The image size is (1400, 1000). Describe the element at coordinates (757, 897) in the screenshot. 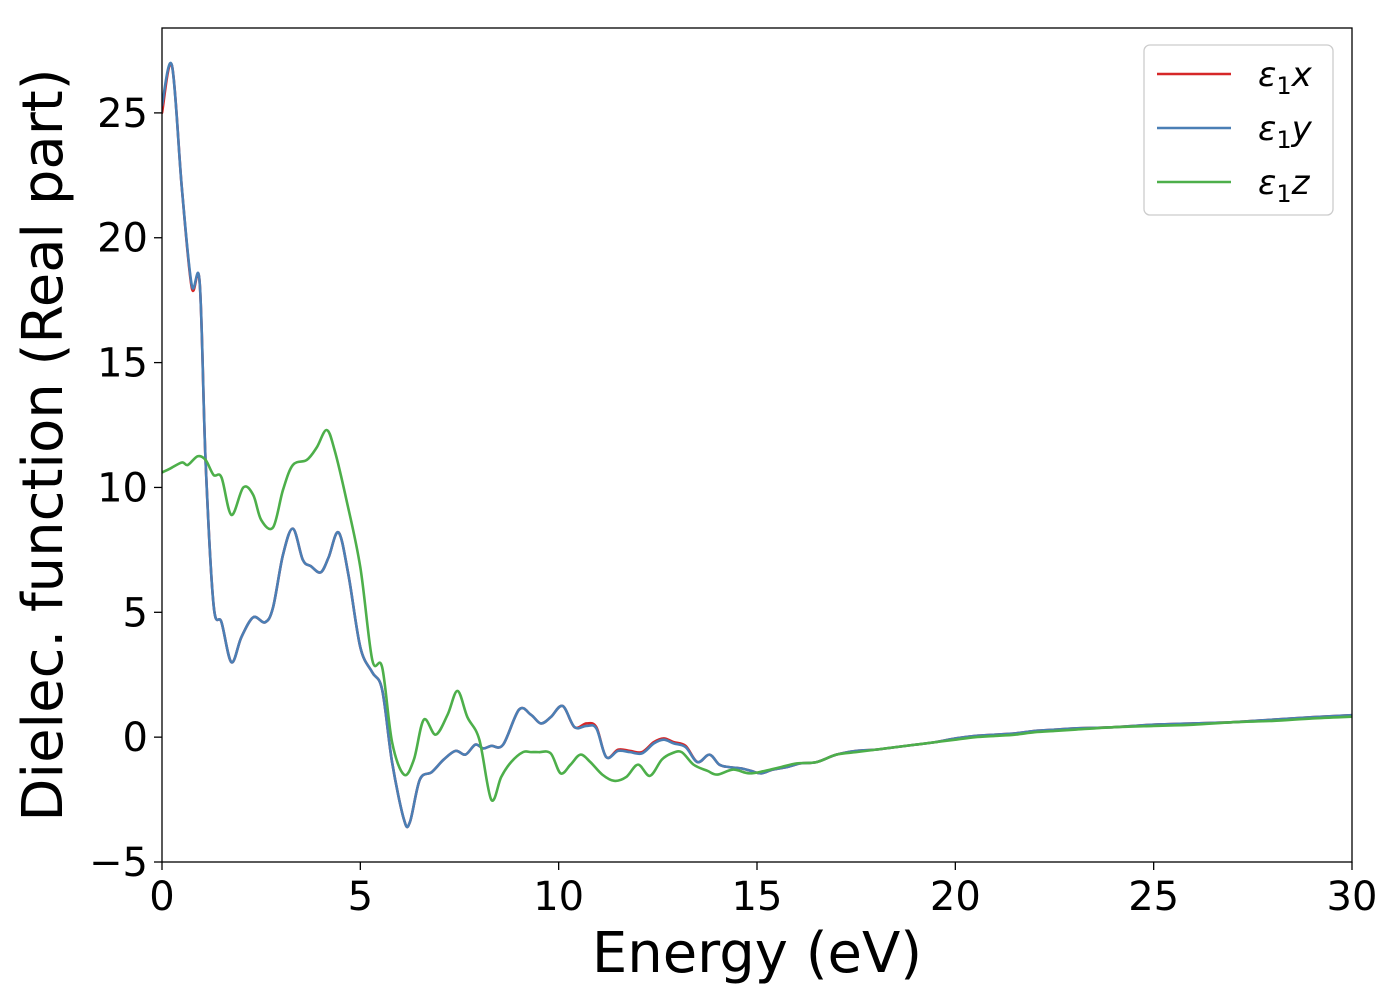

I see `x-tick-label: 15` at that location.